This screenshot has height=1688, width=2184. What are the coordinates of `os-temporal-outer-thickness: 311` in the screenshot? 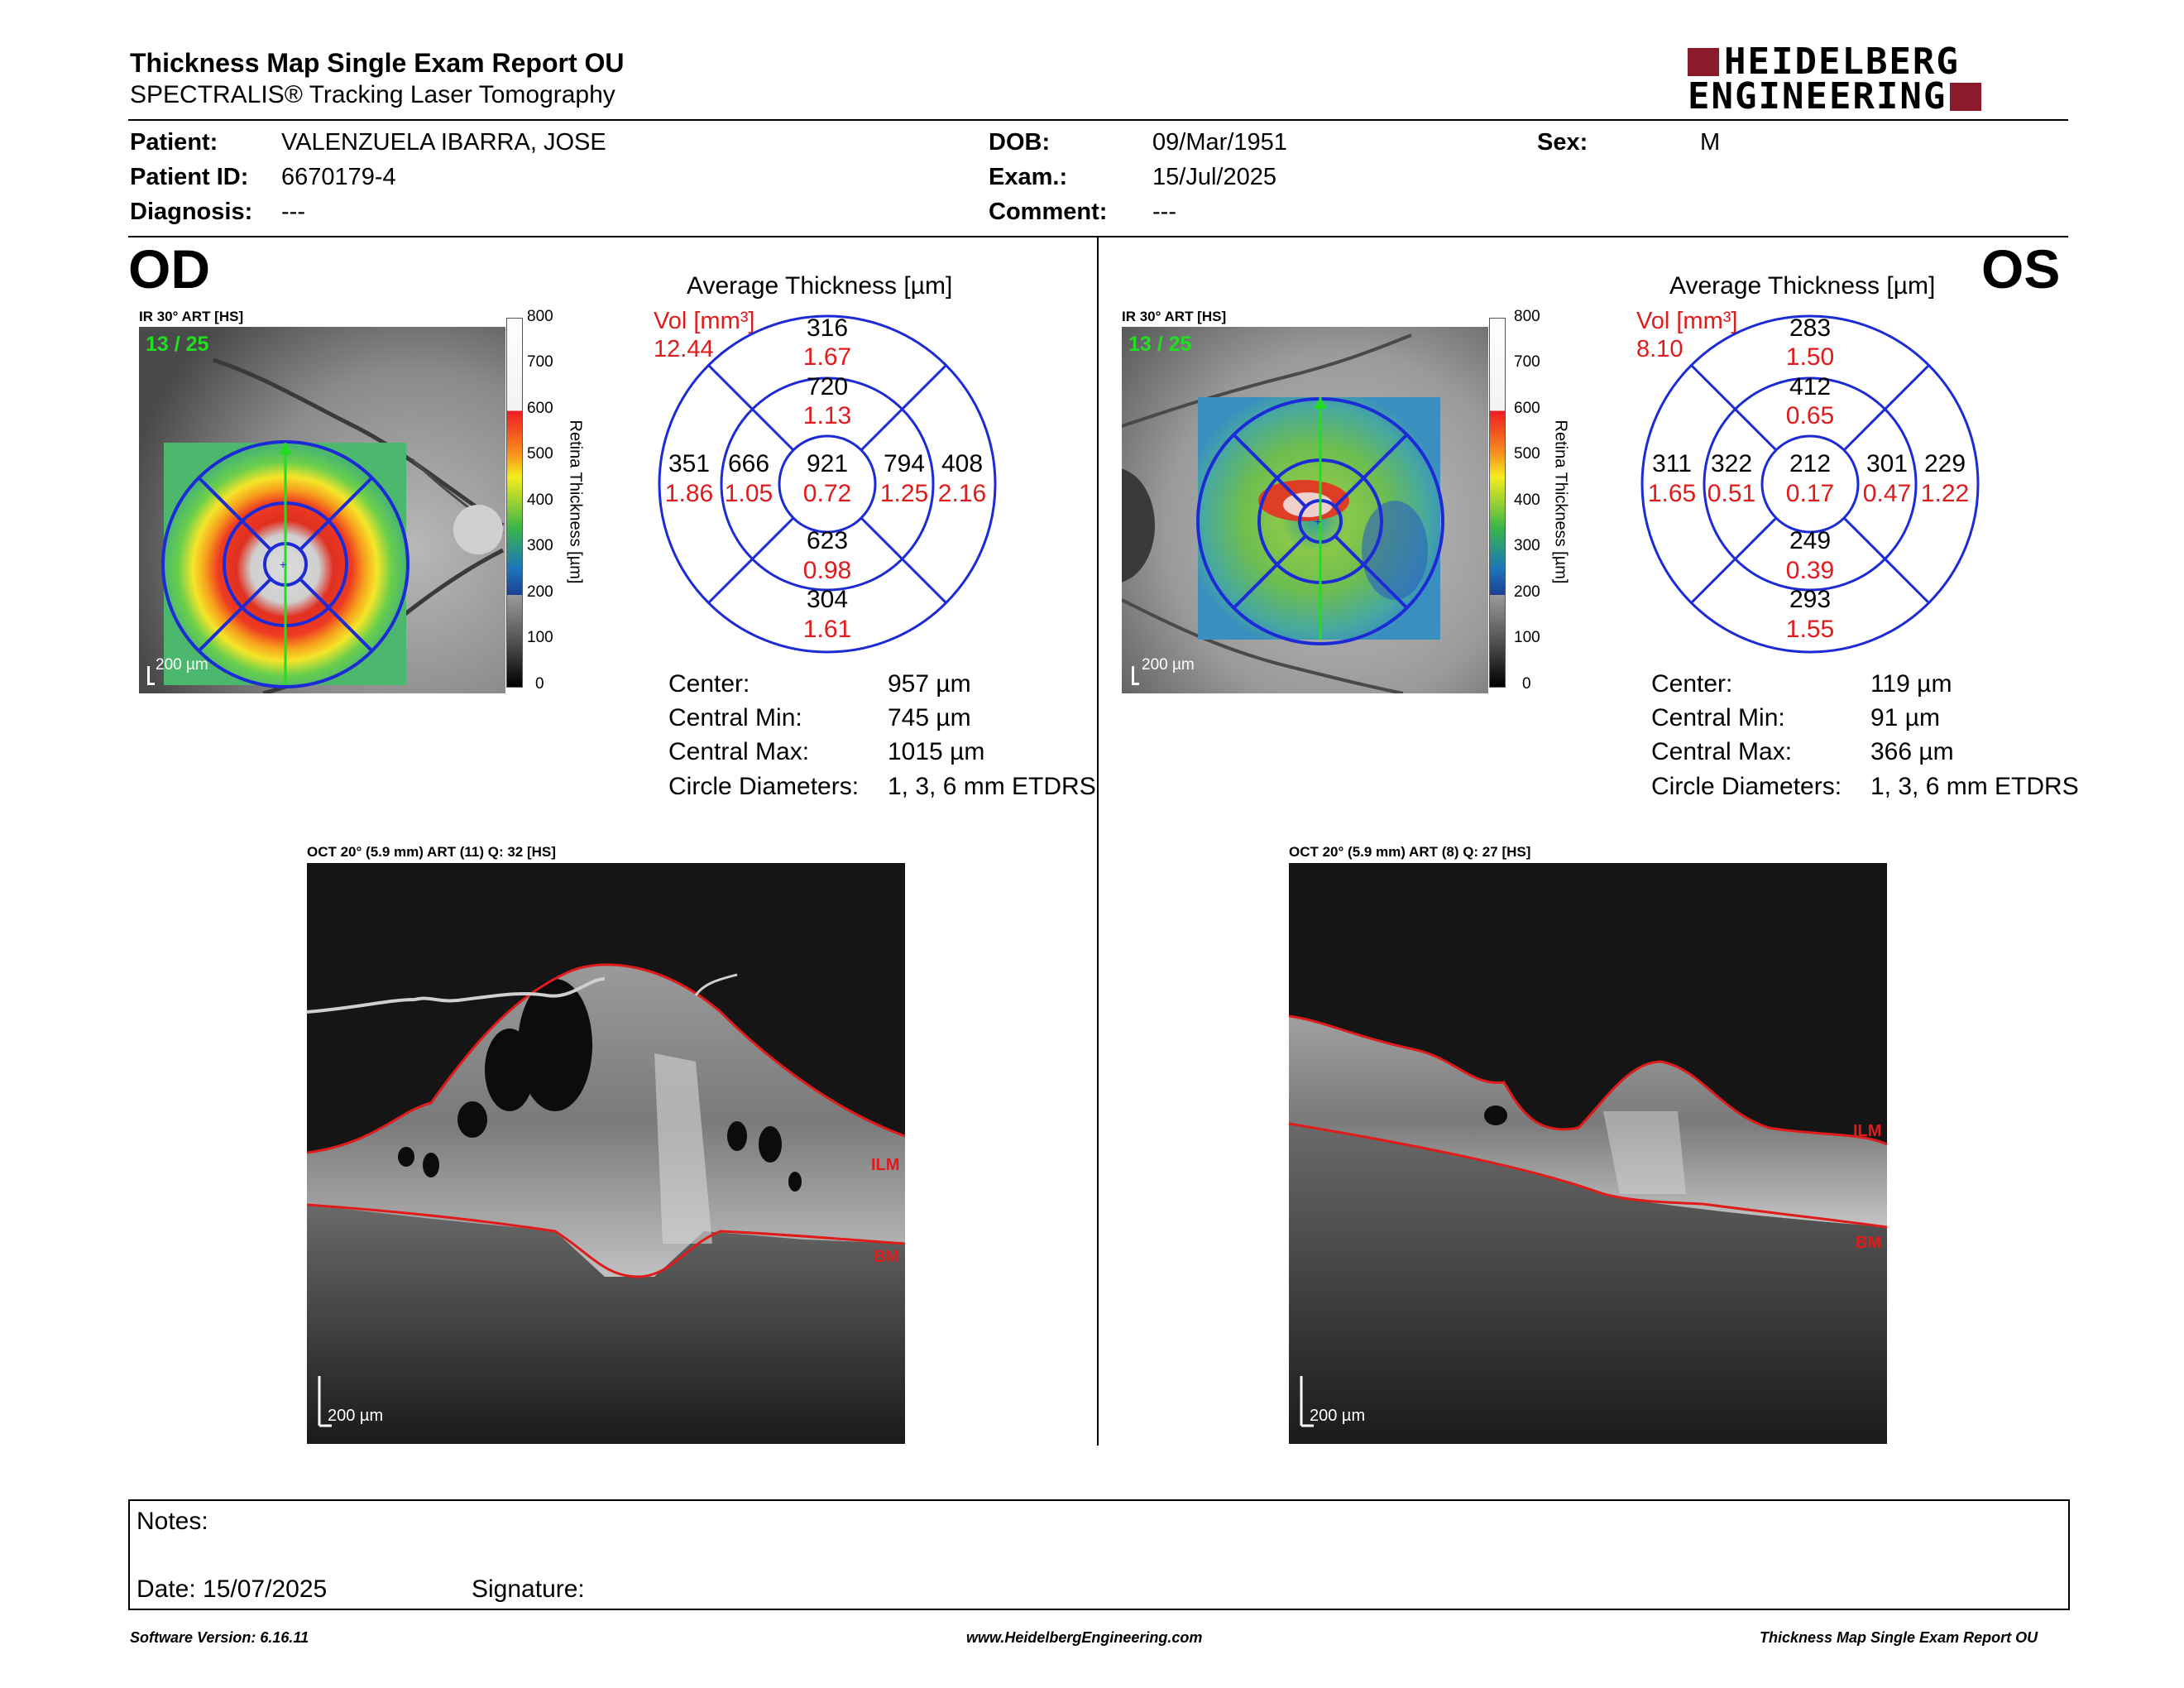 It's located at (1672, 463).